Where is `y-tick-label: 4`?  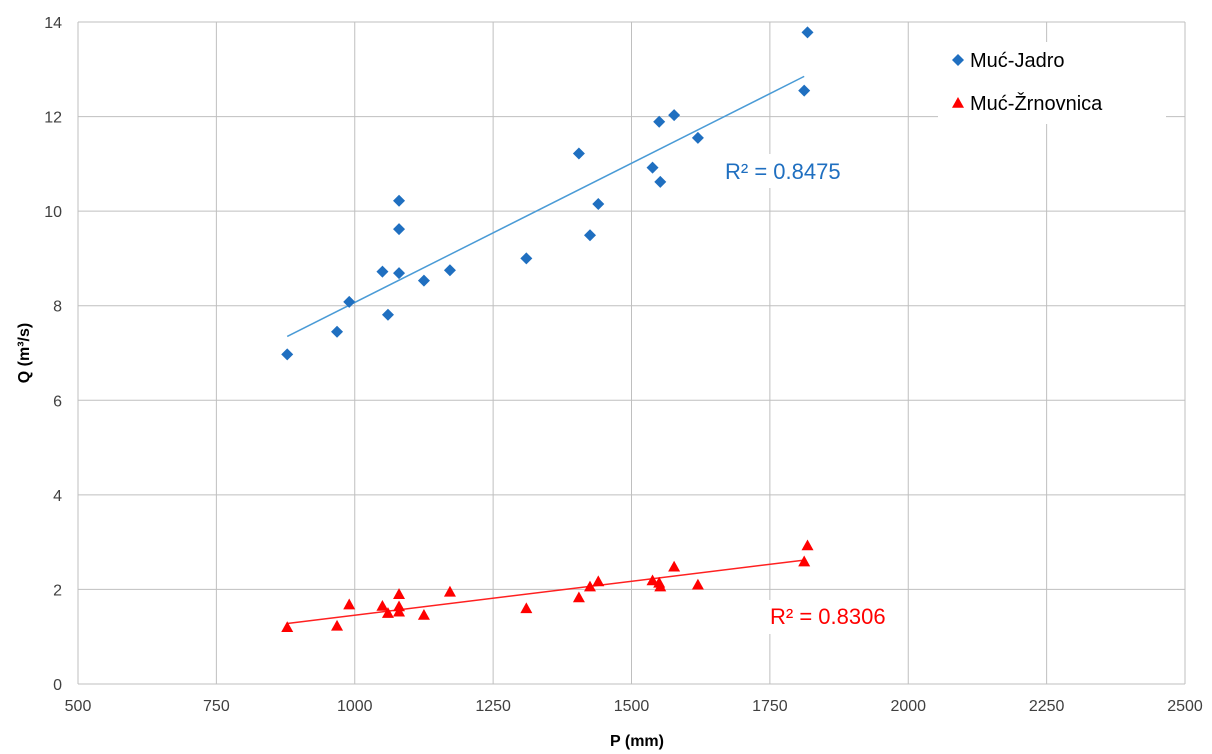
y-tick-label: 4 is located at coordinates (57, 496).